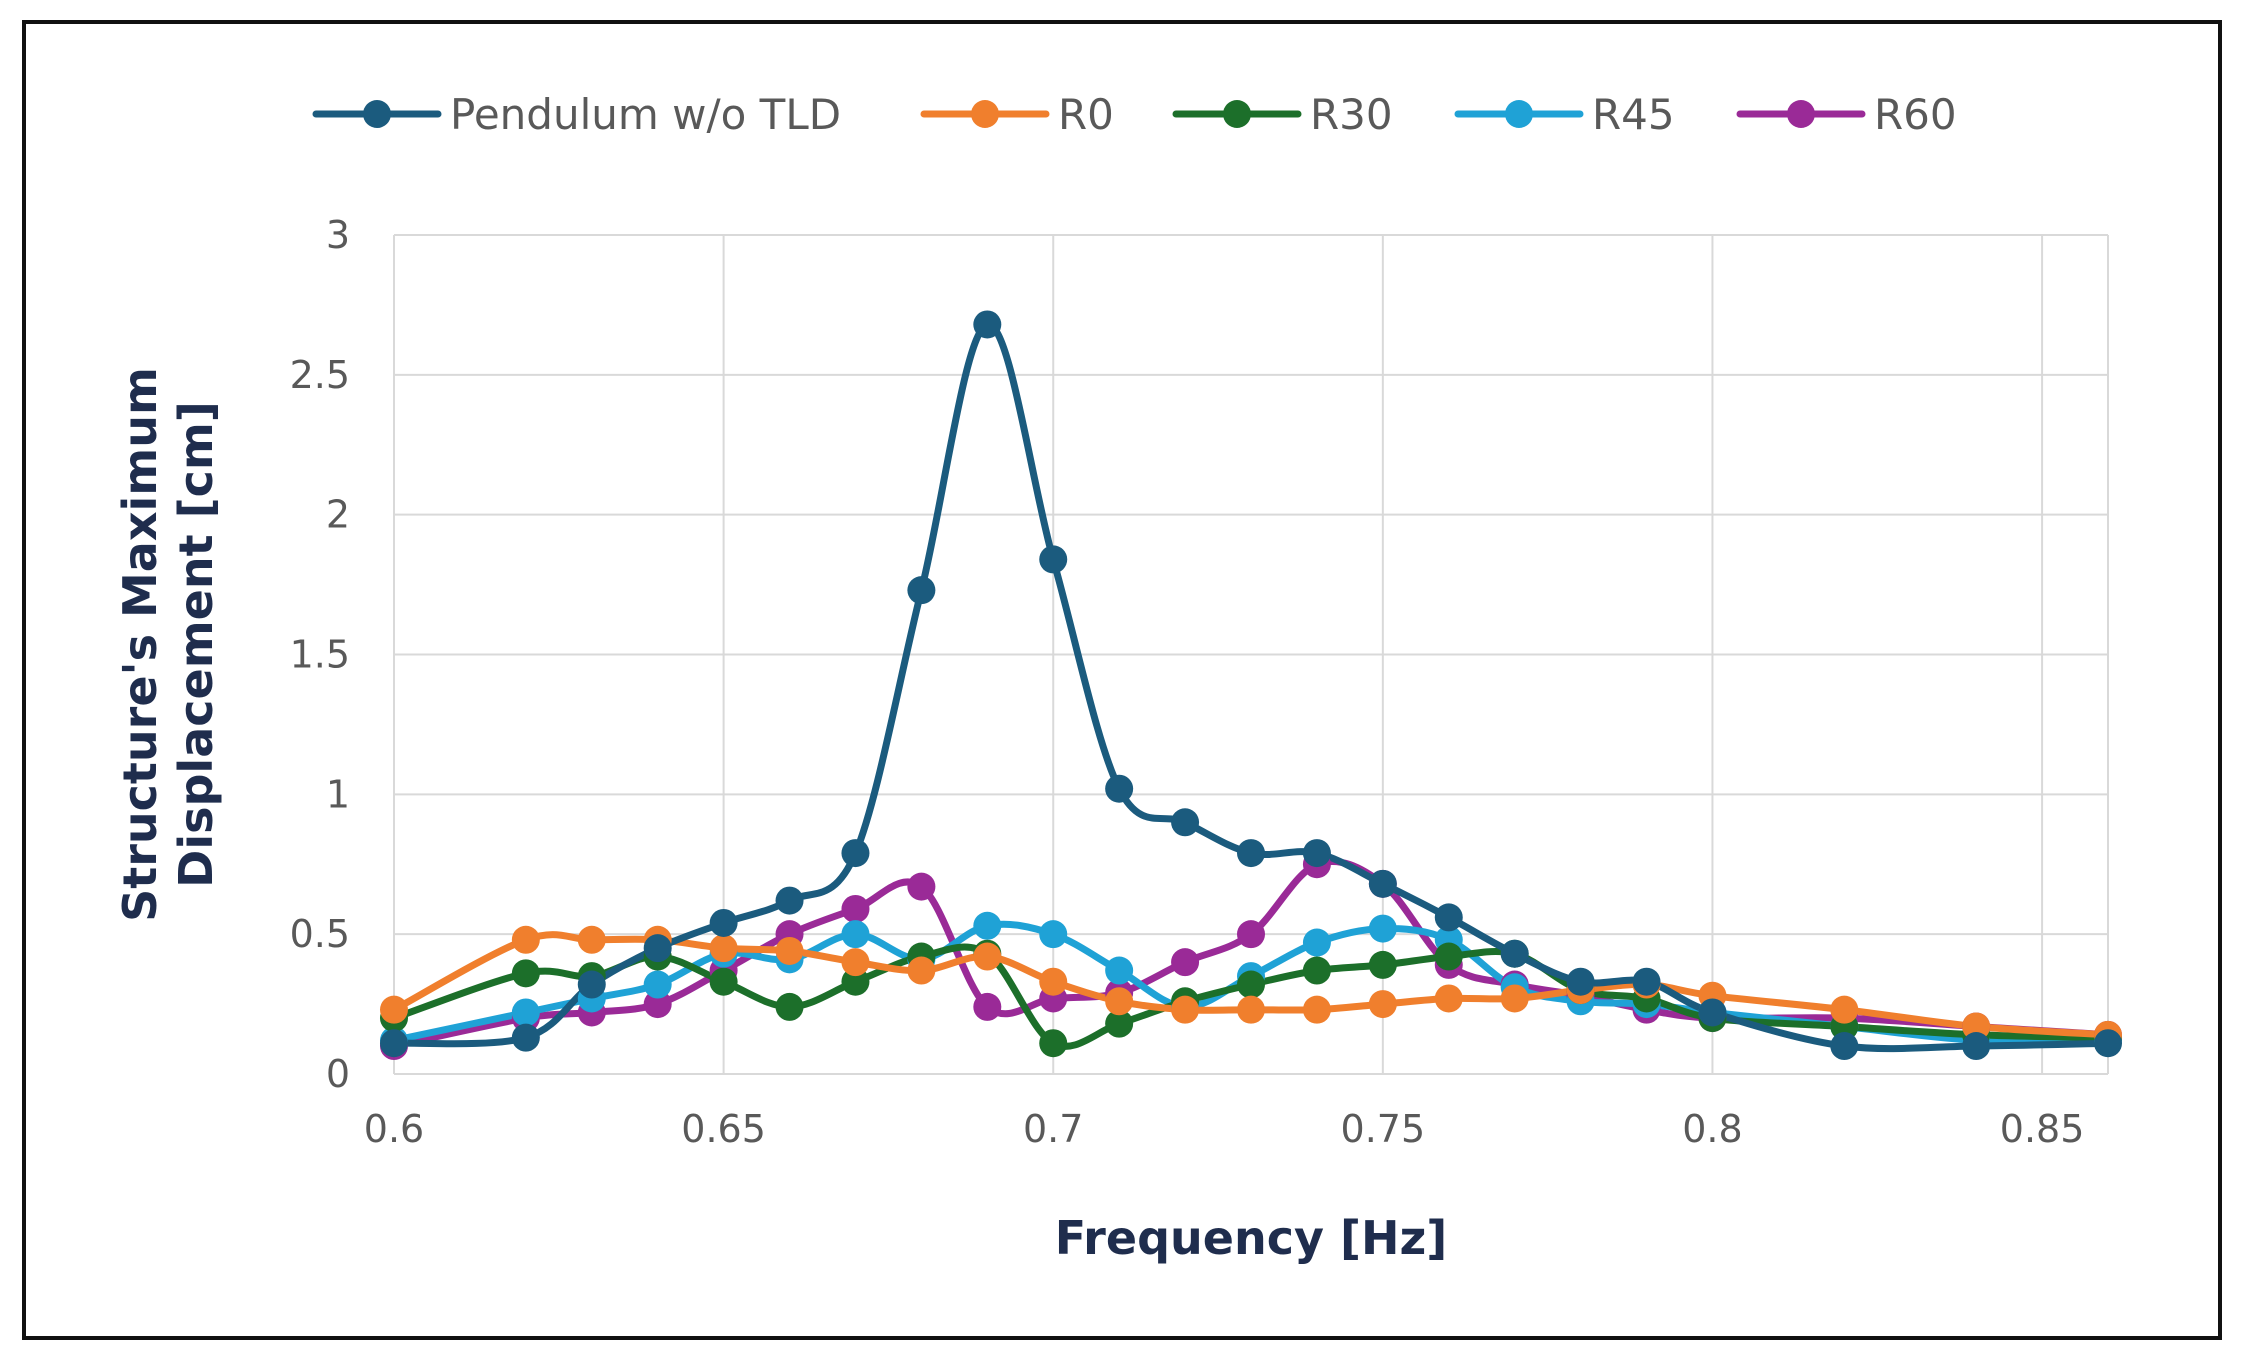  I want to click on legend-item-r30: R30, so click(1282, 114).